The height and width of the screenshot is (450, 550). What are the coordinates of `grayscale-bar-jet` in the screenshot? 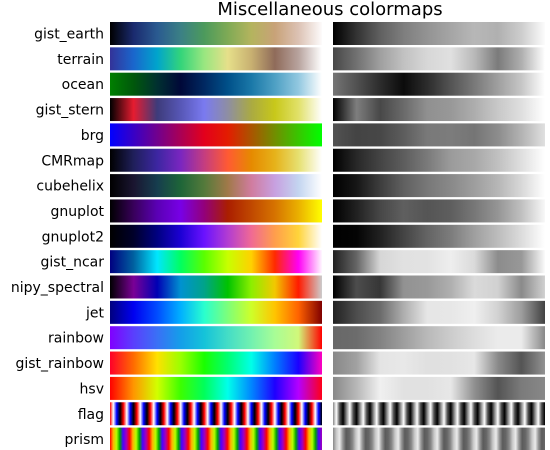 It's located at (439, 312).